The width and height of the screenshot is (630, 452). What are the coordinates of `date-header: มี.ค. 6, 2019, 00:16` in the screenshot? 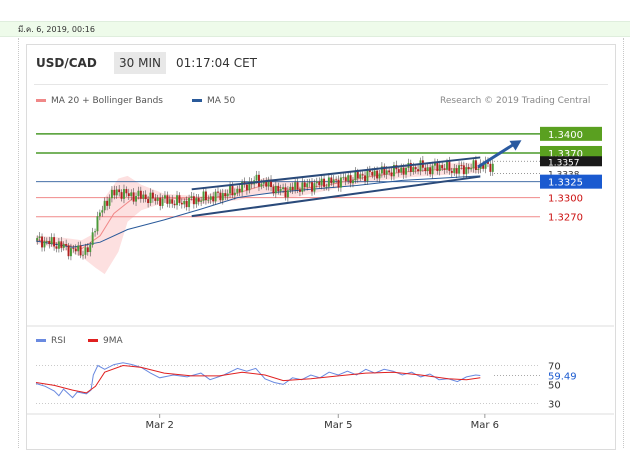 It's located at (56, 29).